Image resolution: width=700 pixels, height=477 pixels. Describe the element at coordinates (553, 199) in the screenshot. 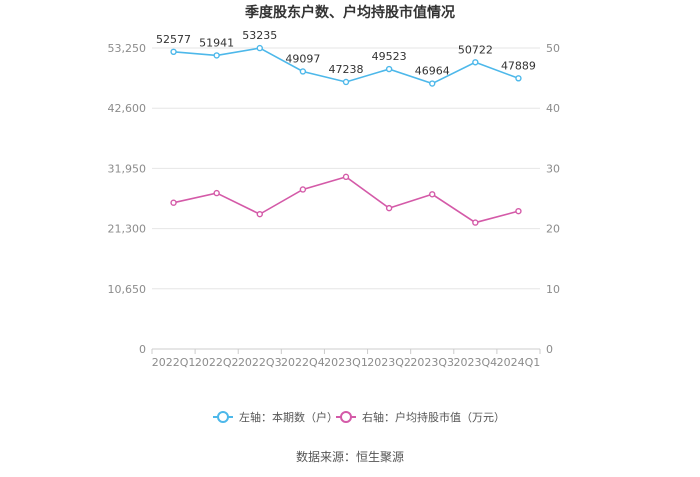

I see `right-axis-ticks: 0 10 20 30 40 50` at that location.